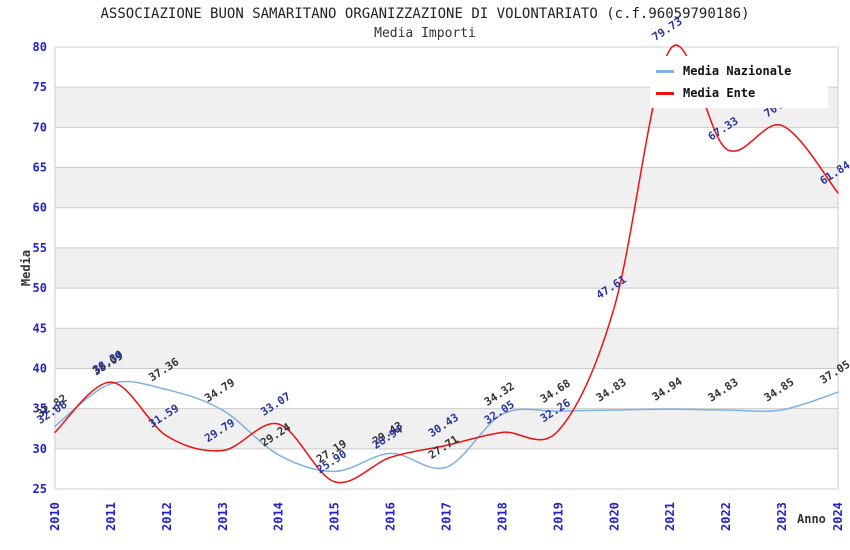 The height and width of the screenshot is (550, 850). I want to click on y-tick-label: 65, so click(40, 168).